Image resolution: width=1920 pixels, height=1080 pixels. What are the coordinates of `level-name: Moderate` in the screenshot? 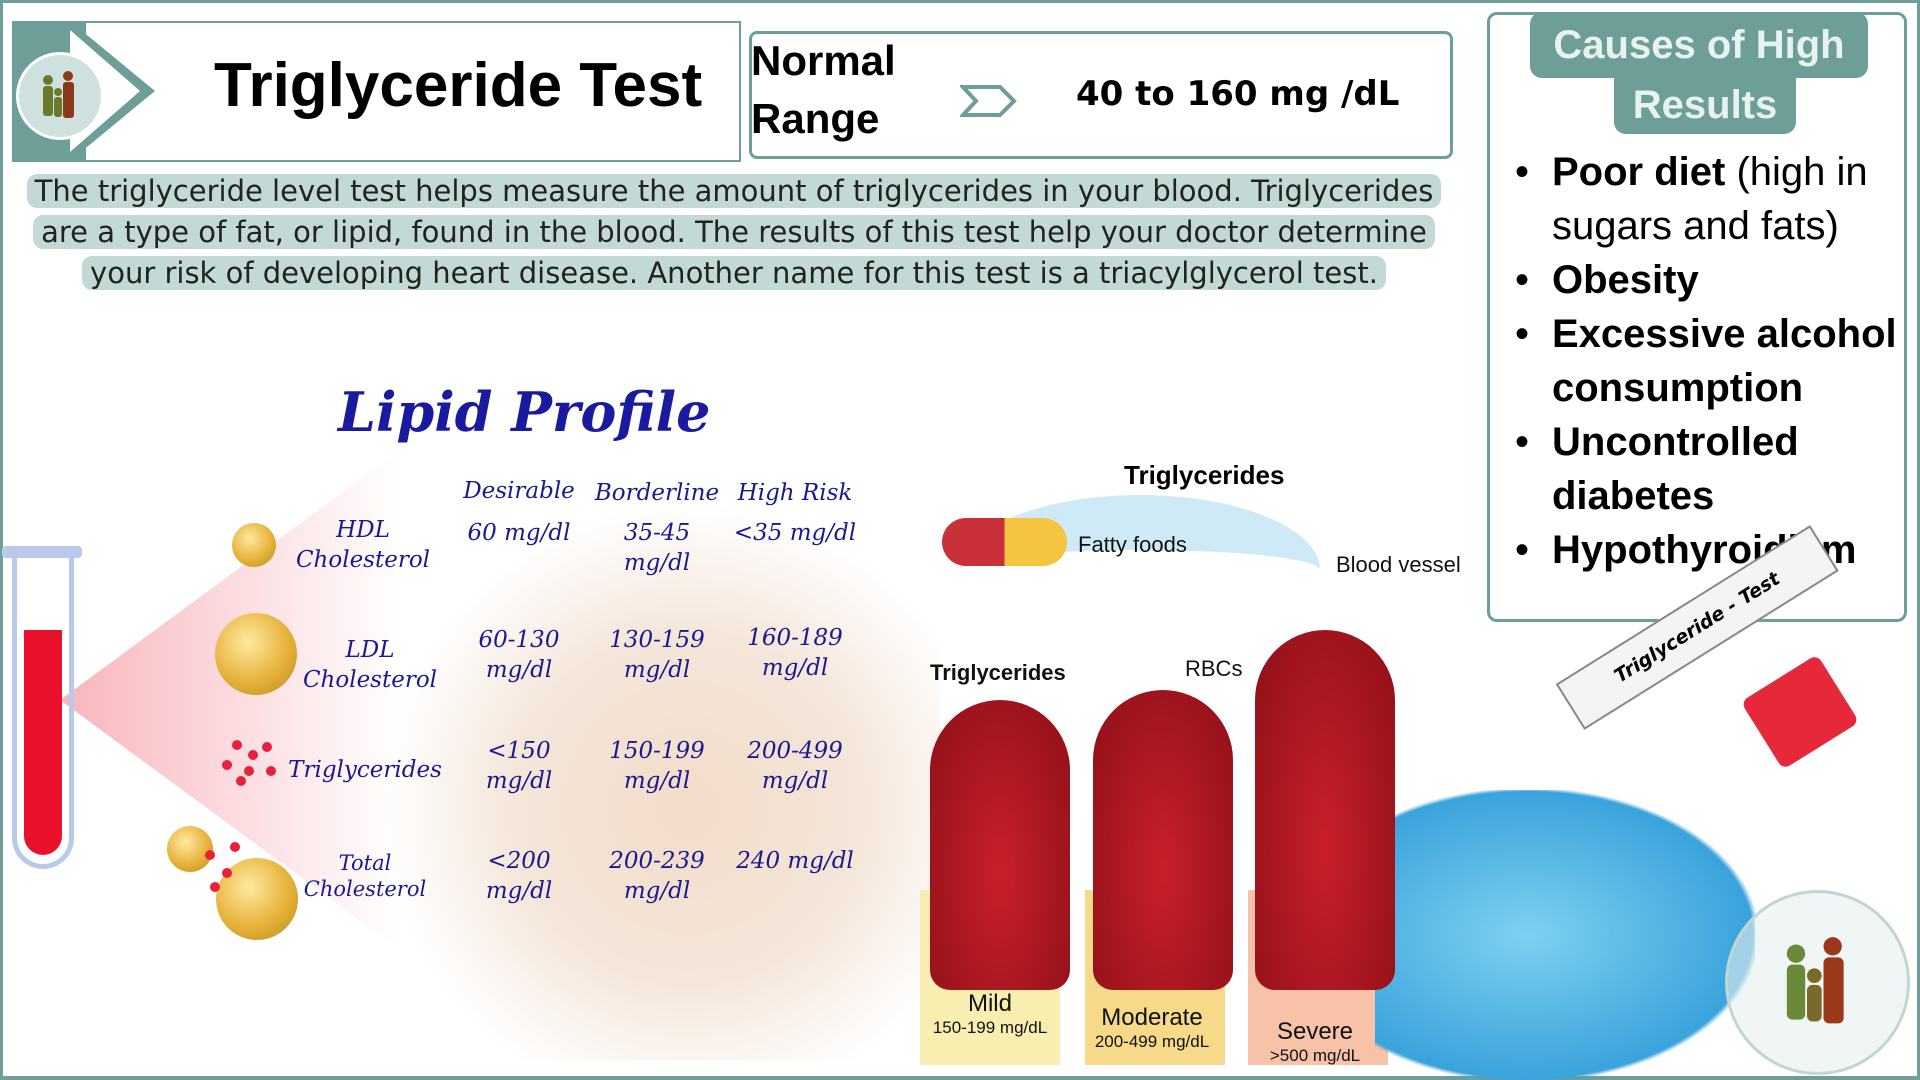 It's located at (1152, 1017).